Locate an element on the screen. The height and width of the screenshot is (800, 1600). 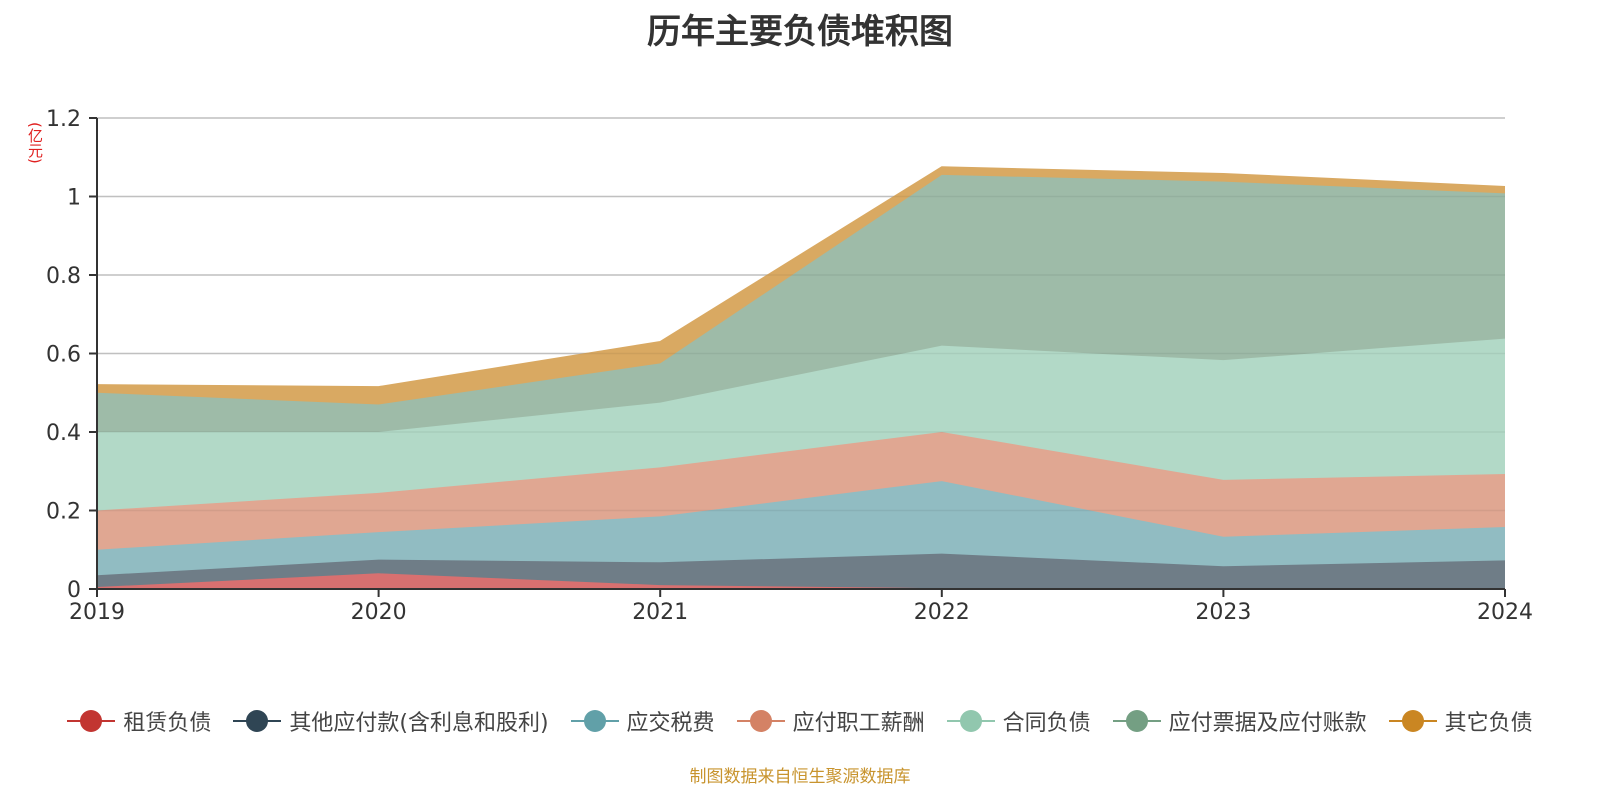
legend-item: 应交税费 is located at coordinates (642, 721).